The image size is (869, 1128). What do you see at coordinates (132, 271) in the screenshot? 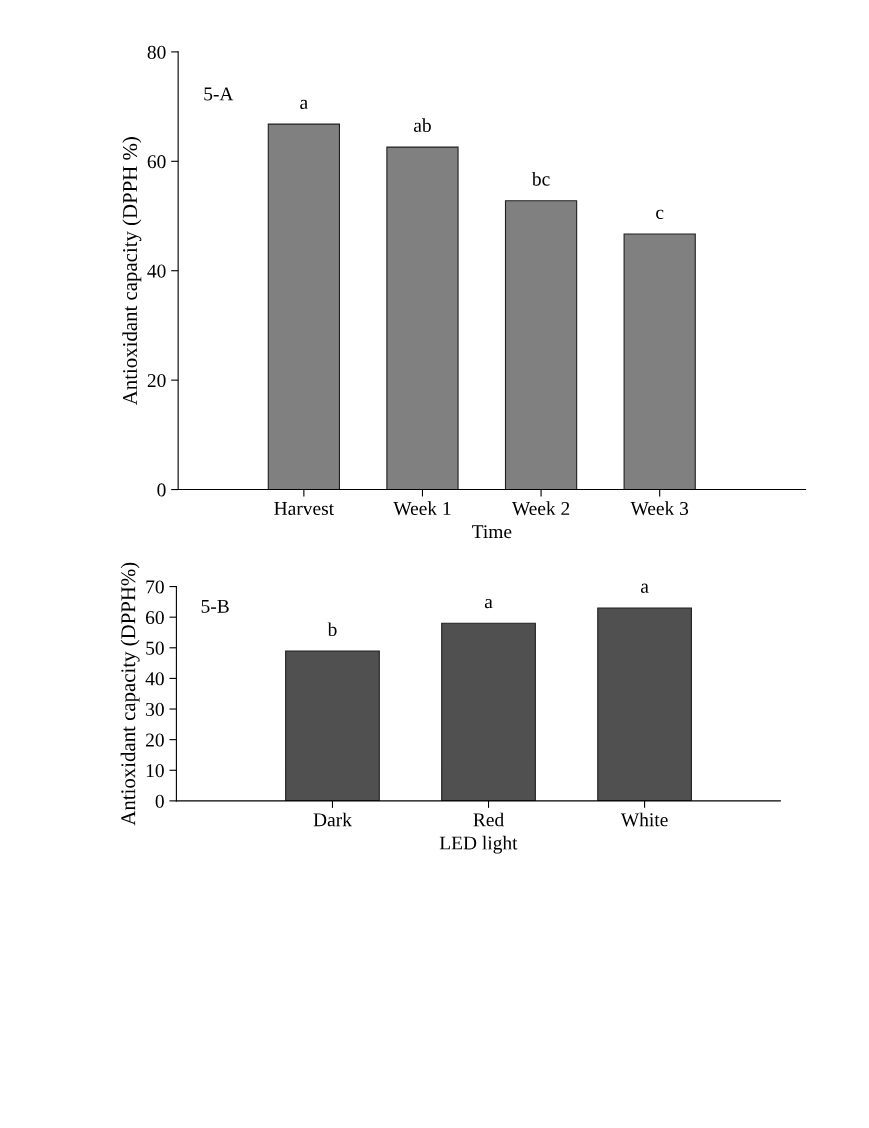
I see `y-axis-title: Antioxidant capacity (DPPH %)` at bounding box center [132, 271].